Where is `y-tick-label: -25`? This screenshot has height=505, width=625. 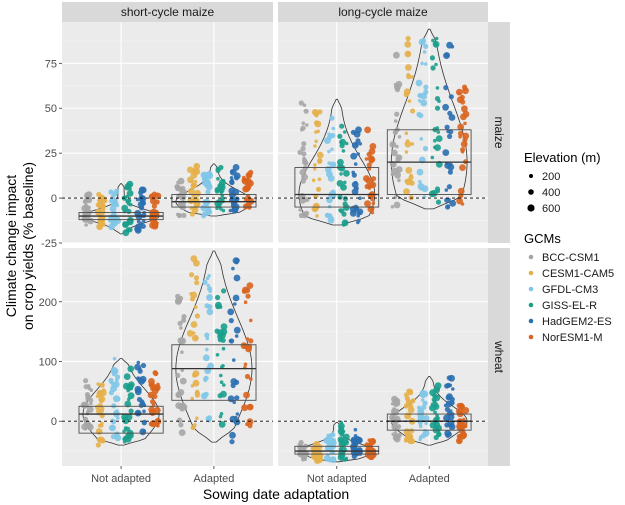 y-tick-label: -25 is located at coordinates (49, 244).